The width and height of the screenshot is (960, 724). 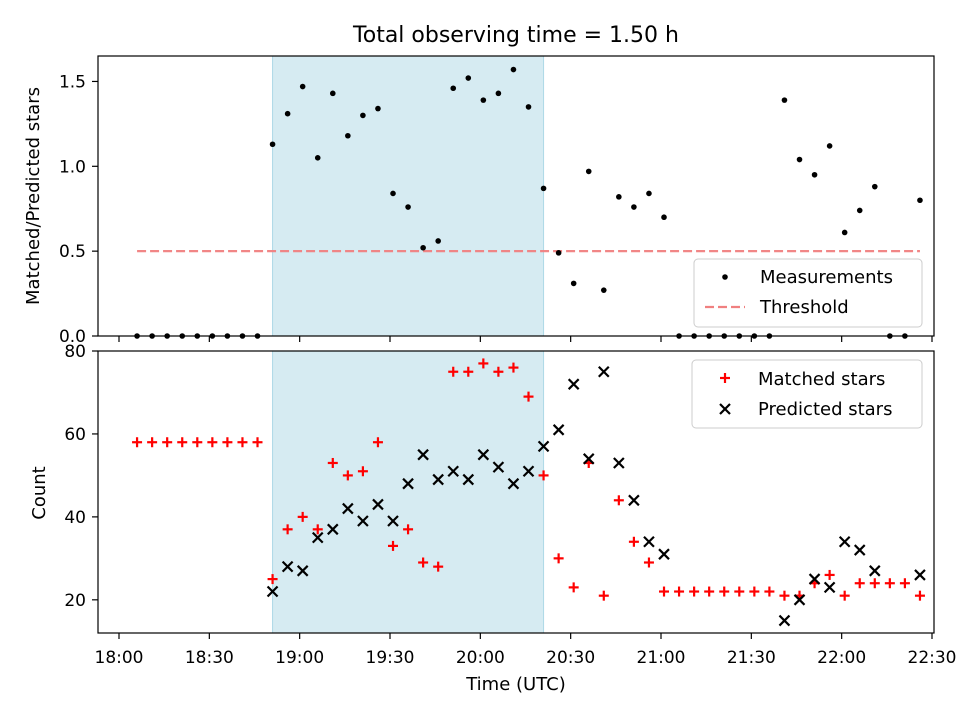 I want to click on threshold-legend-label: Threshold, so click(x=804, y=307).